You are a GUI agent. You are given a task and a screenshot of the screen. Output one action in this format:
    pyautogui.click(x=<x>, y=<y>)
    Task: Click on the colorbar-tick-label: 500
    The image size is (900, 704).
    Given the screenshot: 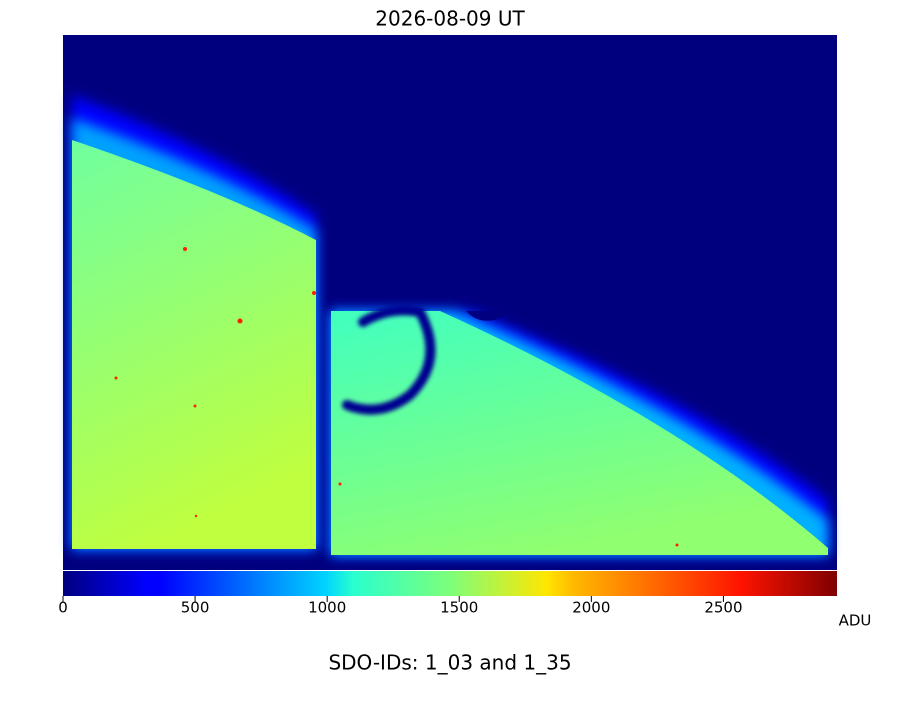 What is the action you would take?
    pyautogui.click(x=195, y=608)
    